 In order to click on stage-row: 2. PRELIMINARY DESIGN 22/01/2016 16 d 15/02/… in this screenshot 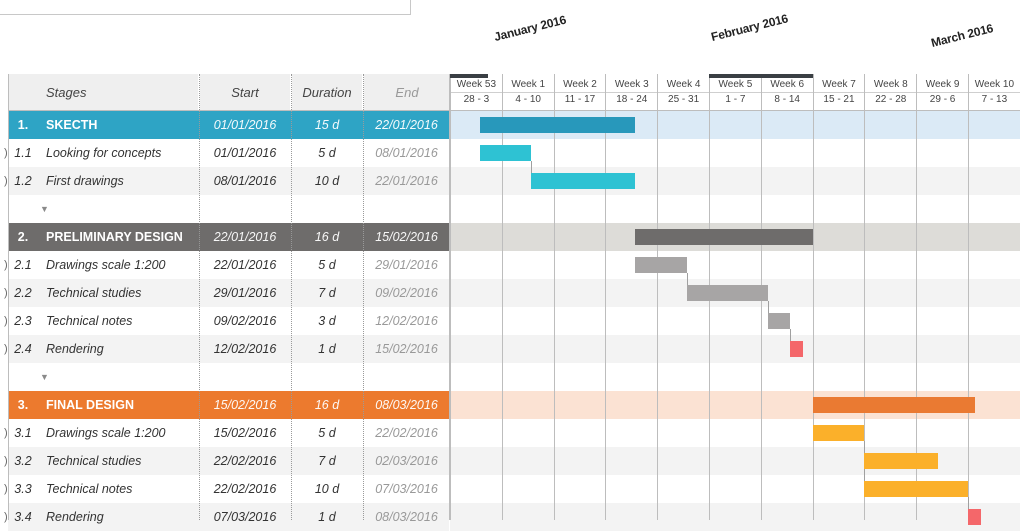, I will do `click(228, 237)`.